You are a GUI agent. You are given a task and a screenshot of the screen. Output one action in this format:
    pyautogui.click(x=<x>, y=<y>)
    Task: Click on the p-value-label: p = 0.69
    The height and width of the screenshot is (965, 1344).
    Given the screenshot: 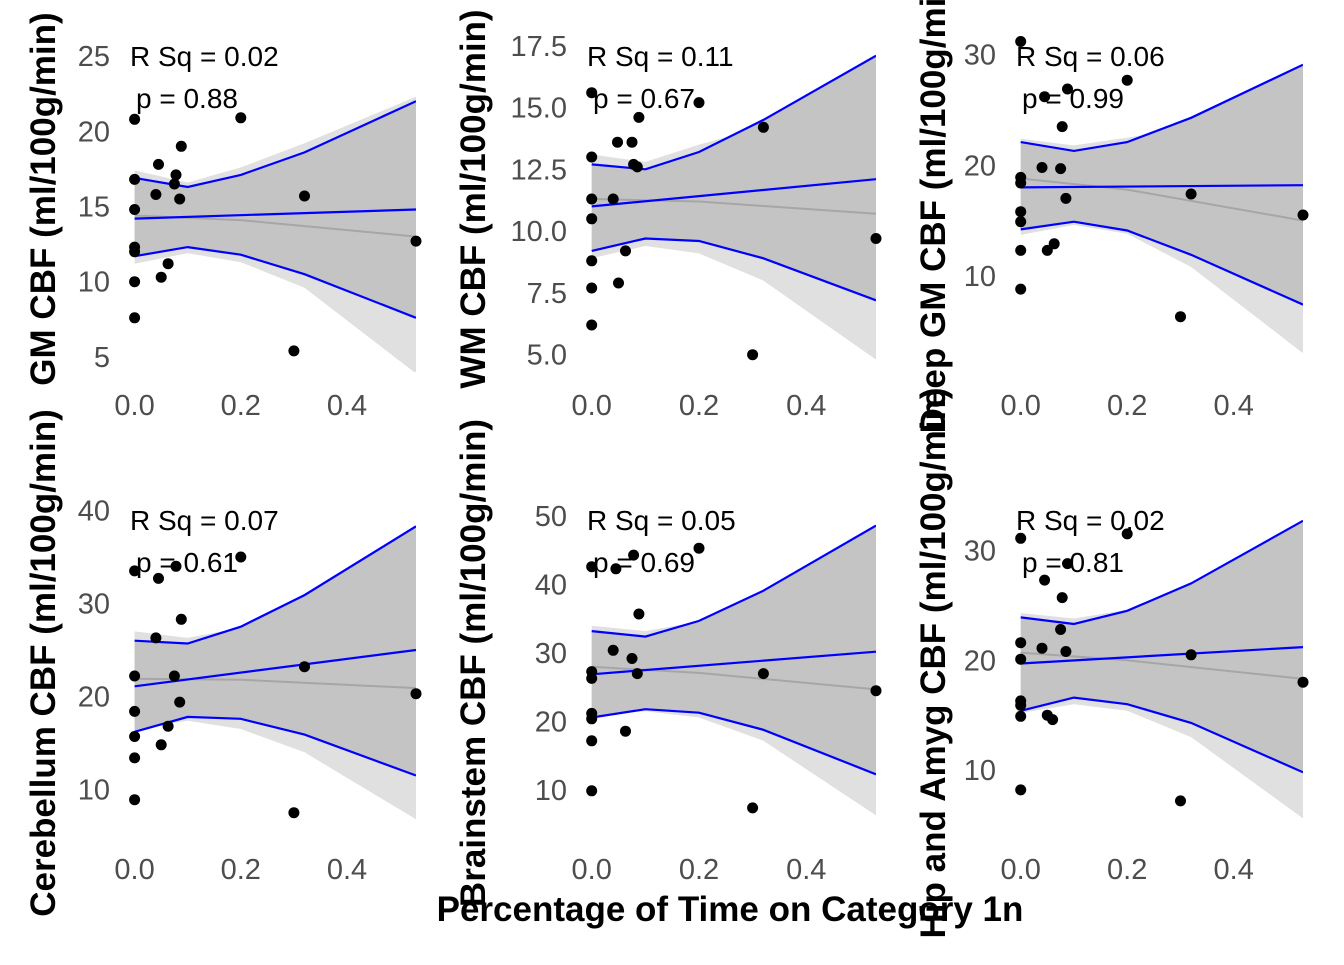 What is the action you would take?
    pyautogui.click(x=644, y=562)
    